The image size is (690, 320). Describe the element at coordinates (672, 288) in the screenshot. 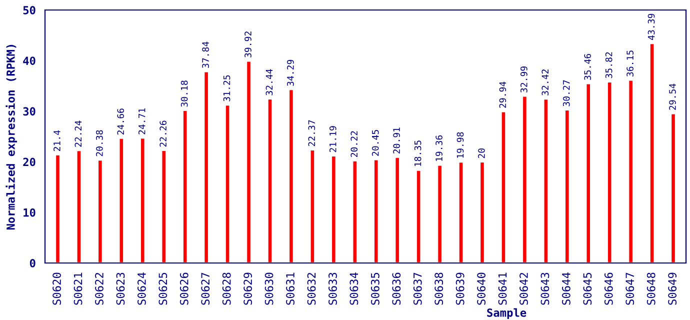

I see `x-tick-label: S0649` at that location.